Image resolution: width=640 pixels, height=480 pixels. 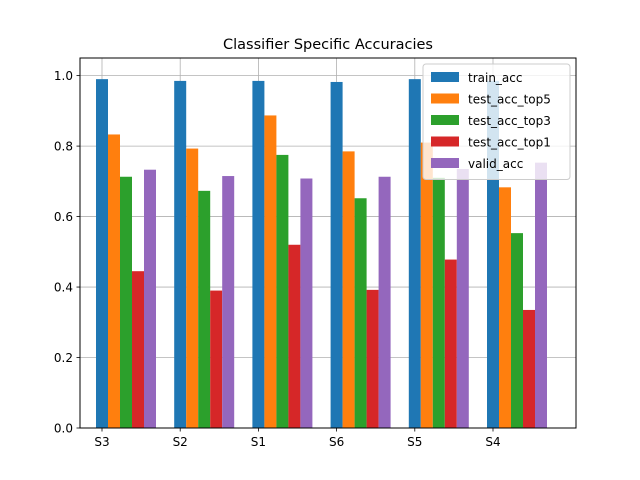 I want to click on bar-test_acc_top3-S3, so click(x=126, y=302).